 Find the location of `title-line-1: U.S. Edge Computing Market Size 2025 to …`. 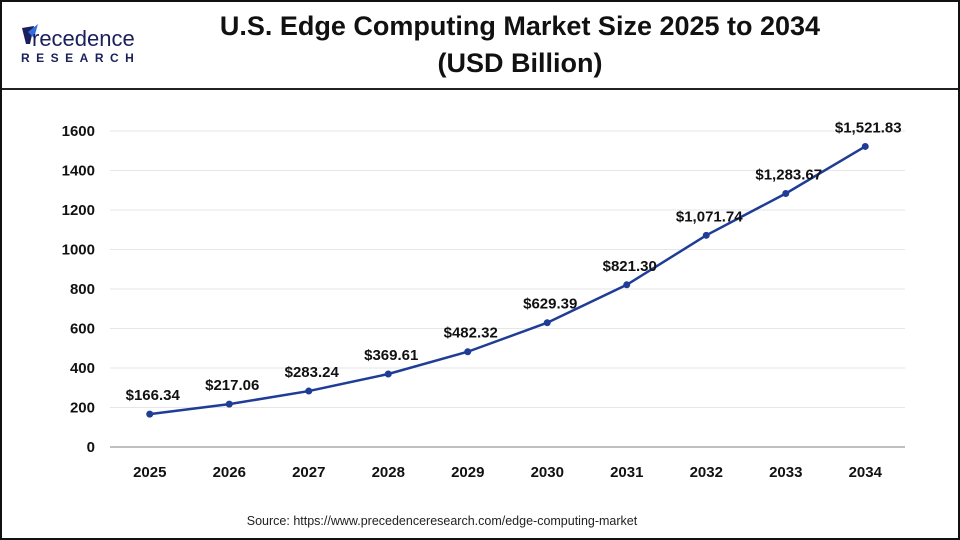

title-line-1: U.S. Edge Computing Market Size 2025 to … is located at coordinates (520, 26).